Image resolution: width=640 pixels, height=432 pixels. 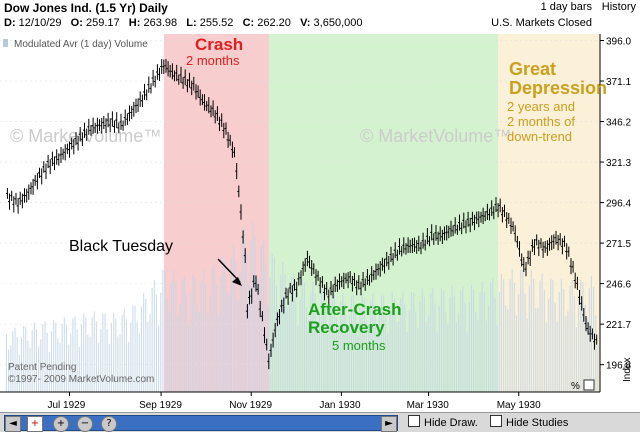 I want to click on timeline-scrollbar: ◄ + + − ? ►, so click(x=201, y=423).